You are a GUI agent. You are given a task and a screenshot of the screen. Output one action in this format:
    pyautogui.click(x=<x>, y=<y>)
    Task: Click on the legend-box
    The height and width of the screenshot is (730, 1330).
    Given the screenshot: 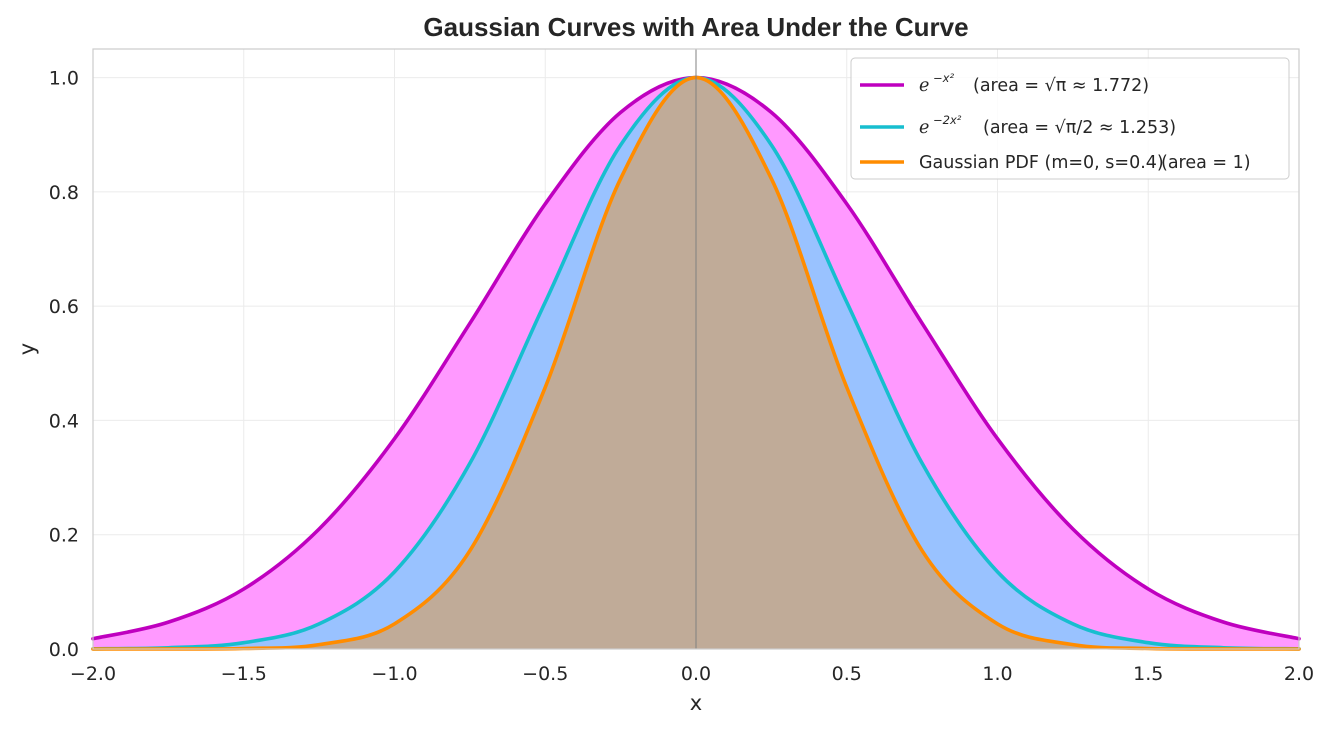 What is the action you would take?
    pyautogui.click(x=1070, y=118)
    